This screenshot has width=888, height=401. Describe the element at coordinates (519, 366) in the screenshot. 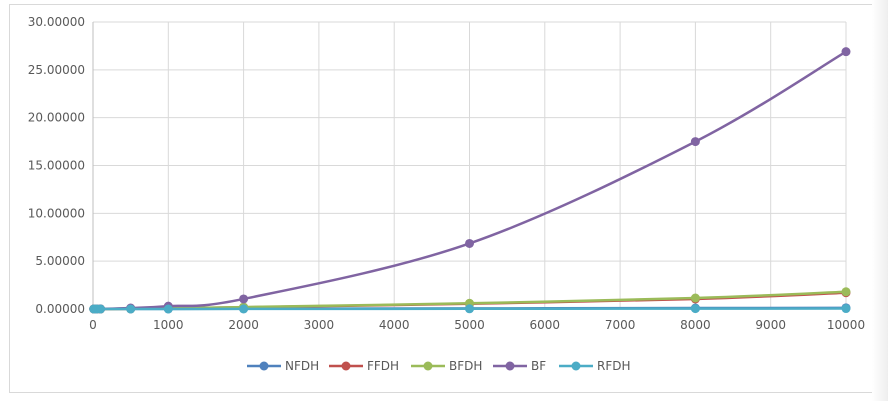

I see `legend-item-bf: BF` at that location.